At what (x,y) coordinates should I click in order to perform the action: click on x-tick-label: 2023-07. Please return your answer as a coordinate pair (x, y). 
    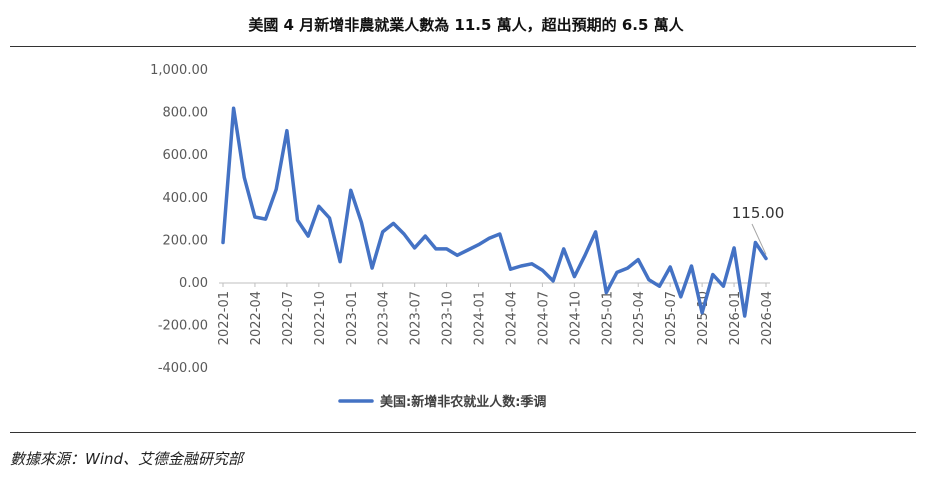
    Looking at the image, I should click on (416, 318).